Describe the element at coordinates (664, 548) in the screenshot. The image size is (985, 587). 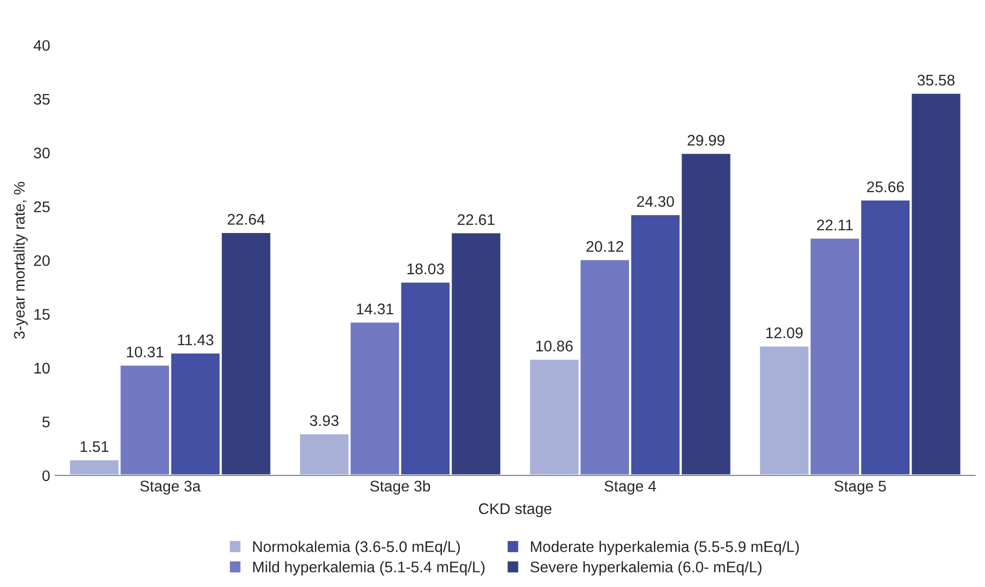
I see `legend-label: Moderate hyperkalemia (5.5-5.9 mEq/L)` at that location.